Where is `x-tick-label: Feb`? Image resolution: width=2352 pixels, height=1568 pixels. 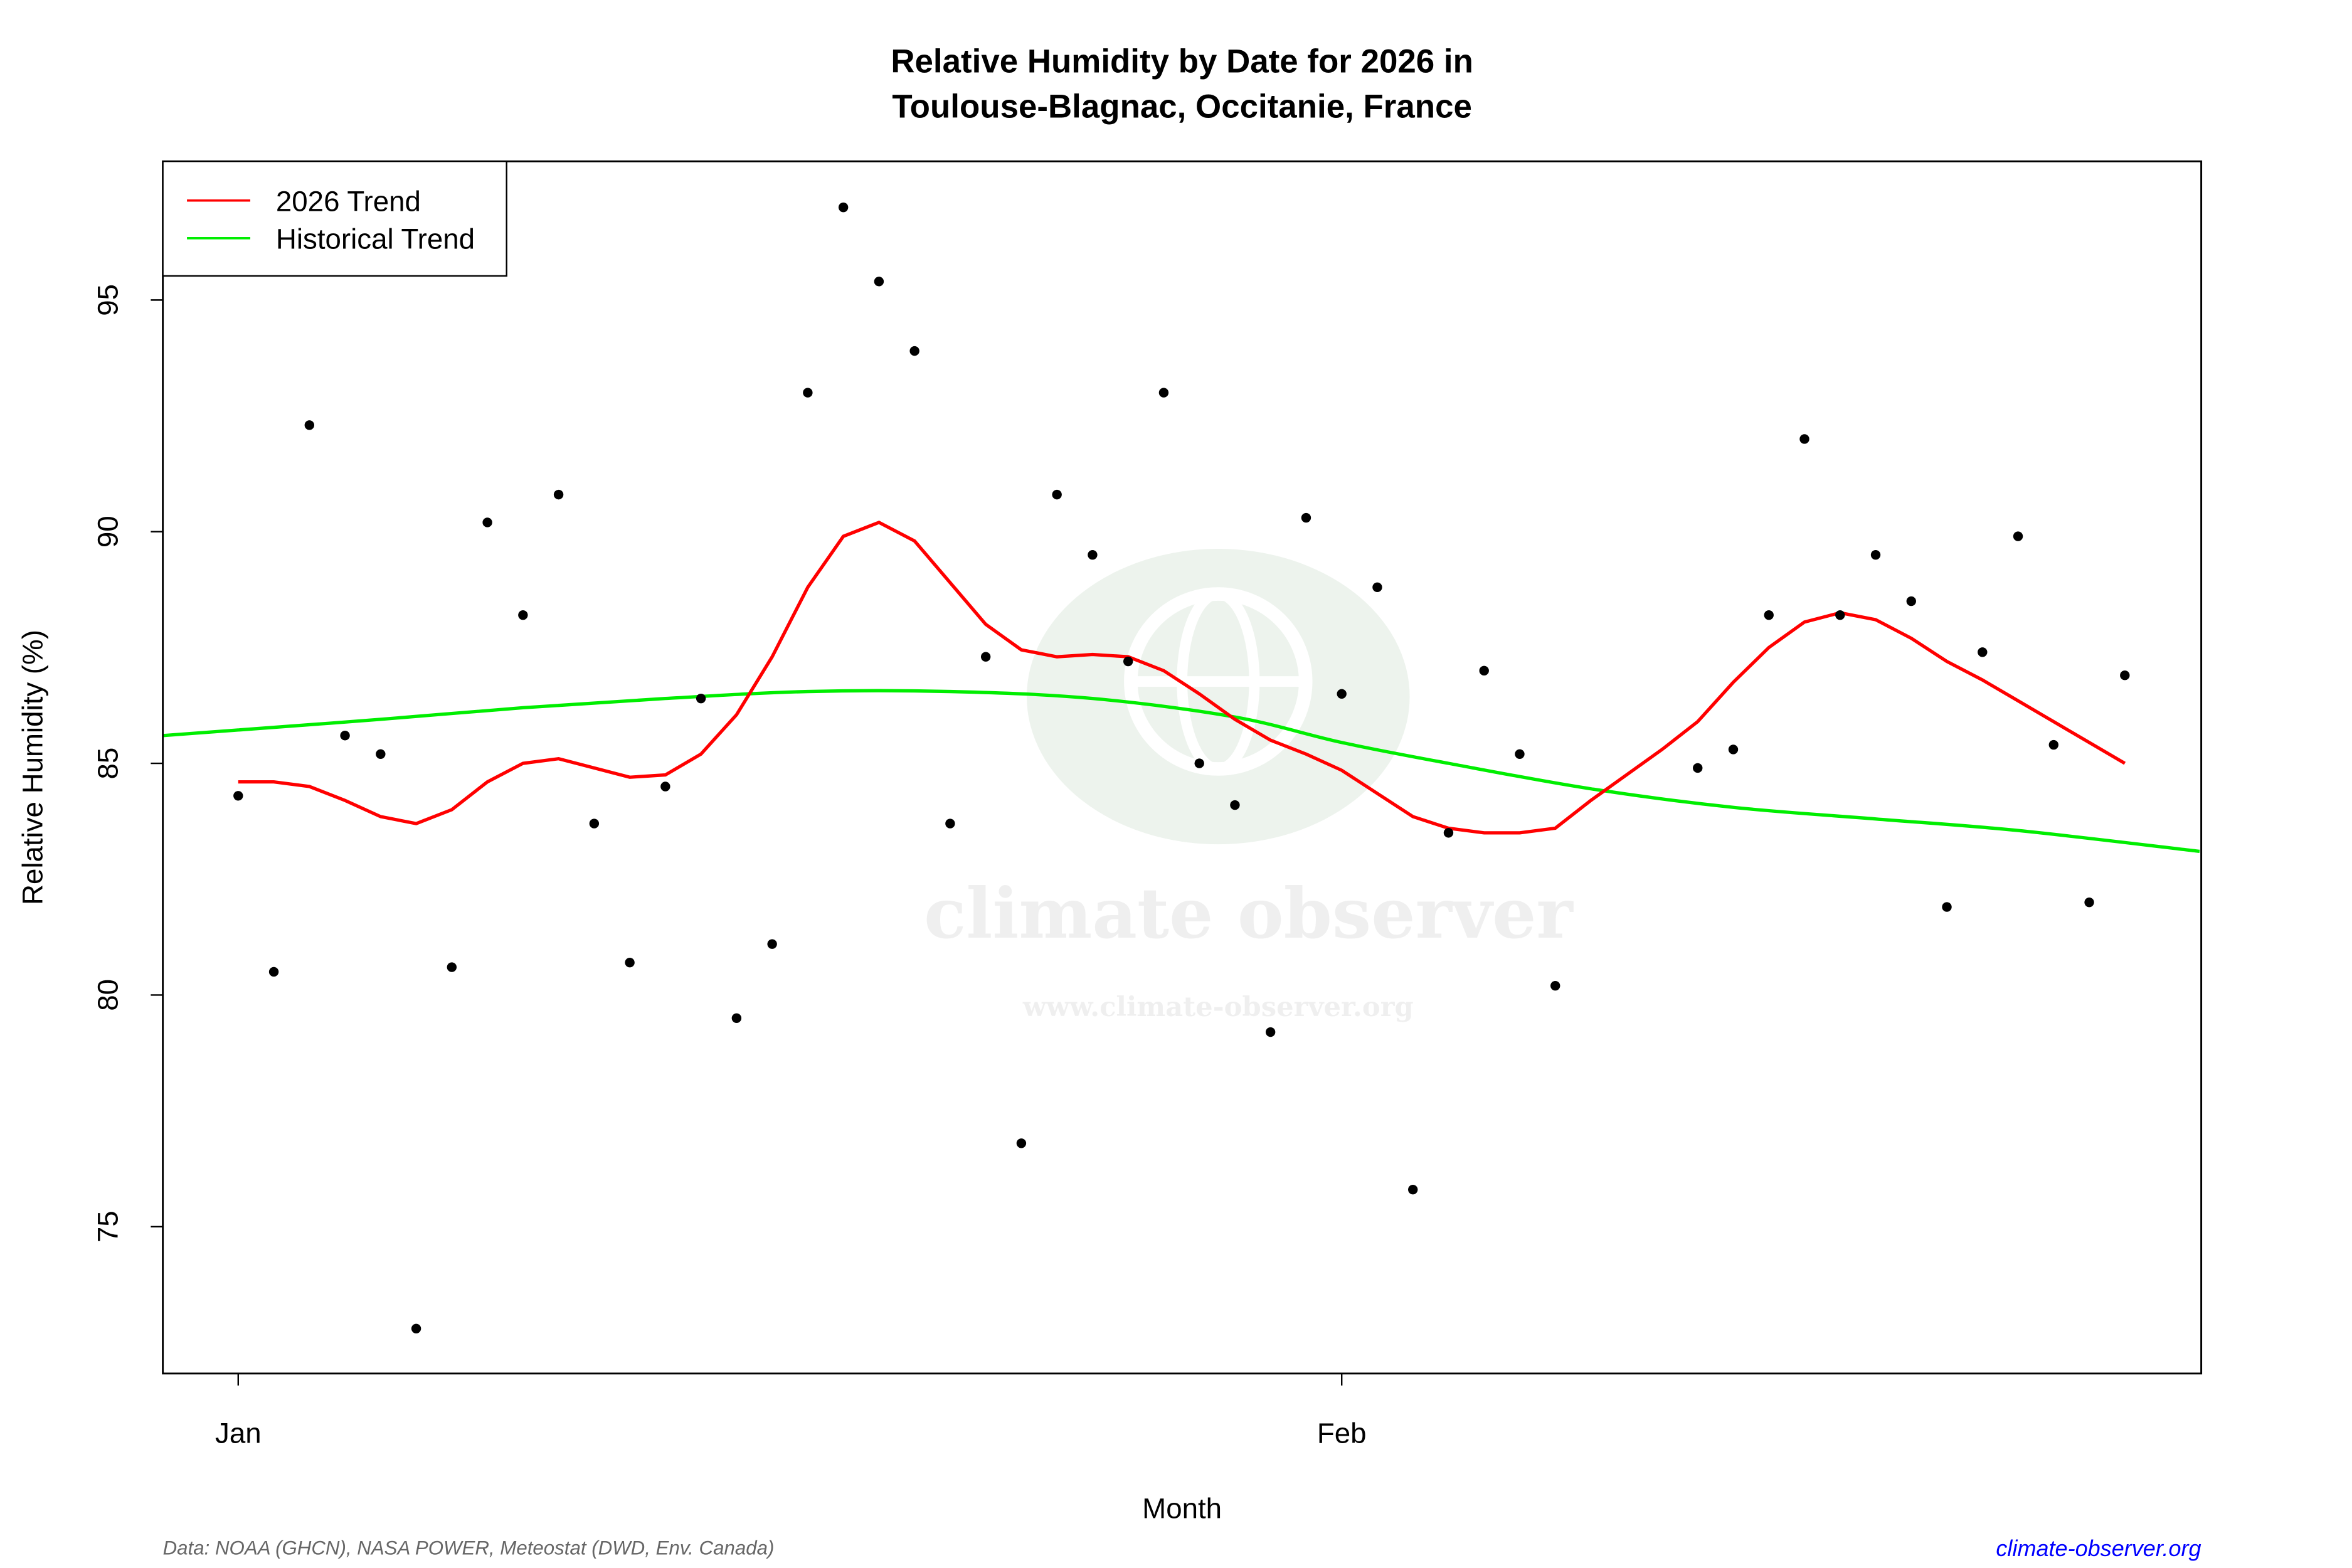
x-tick-label: Feb is located at coordinates (1342, 1433).